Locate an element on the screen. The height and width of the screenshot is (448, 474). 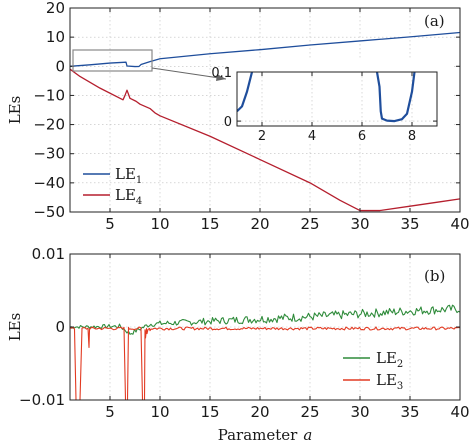
panel-a-x-tick-label: 10 is located at coordinates (159, 224).